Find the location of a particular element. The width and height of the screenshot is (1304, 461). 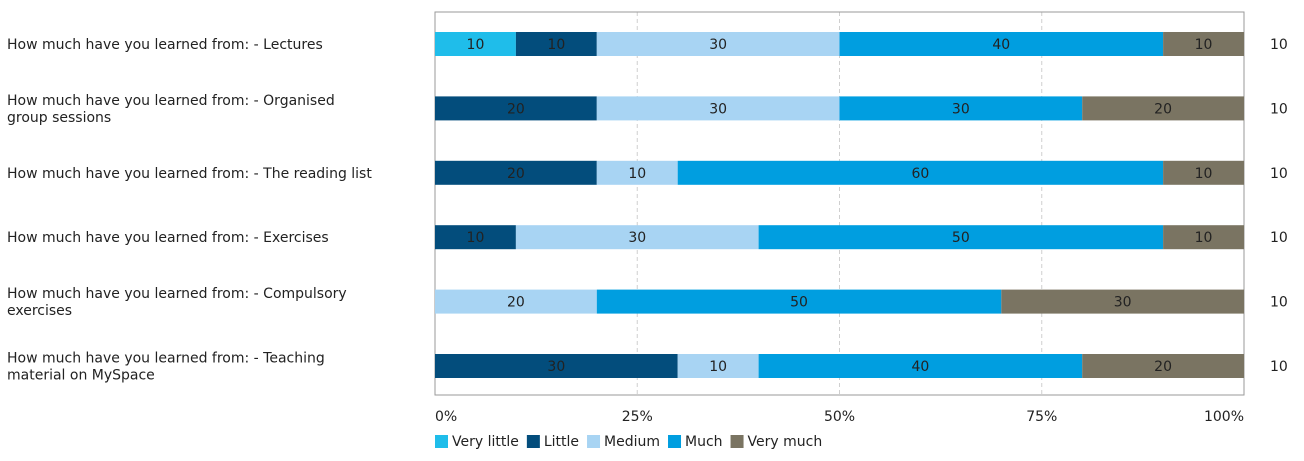

bar-segment-very-little is located at coordinates (475, 44).